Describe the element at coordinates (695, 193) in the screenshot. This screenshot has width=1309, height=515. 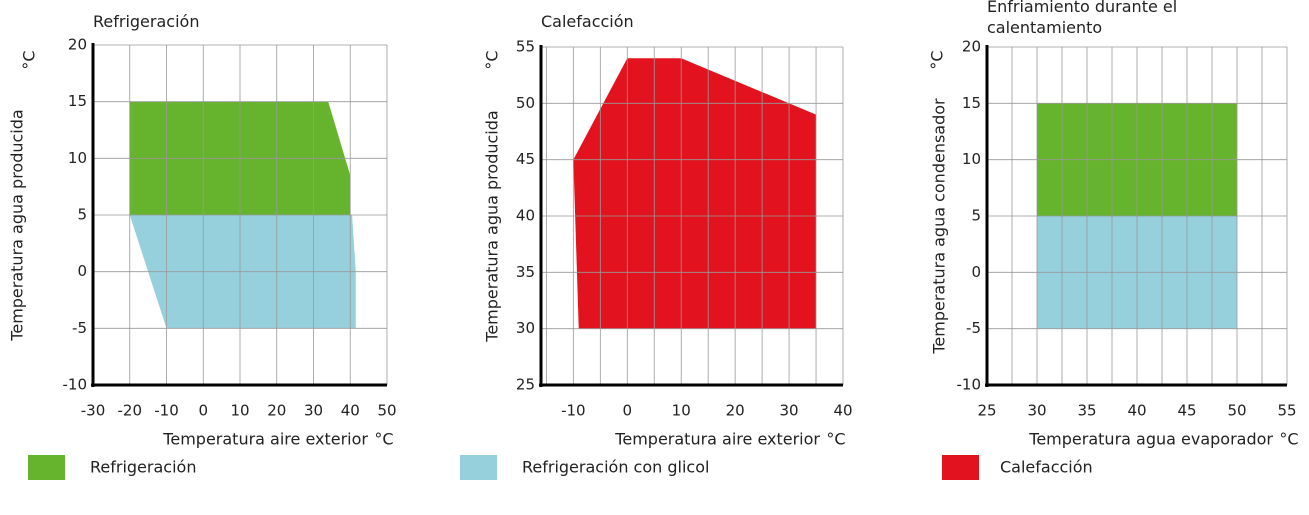
I see `area` at that location.